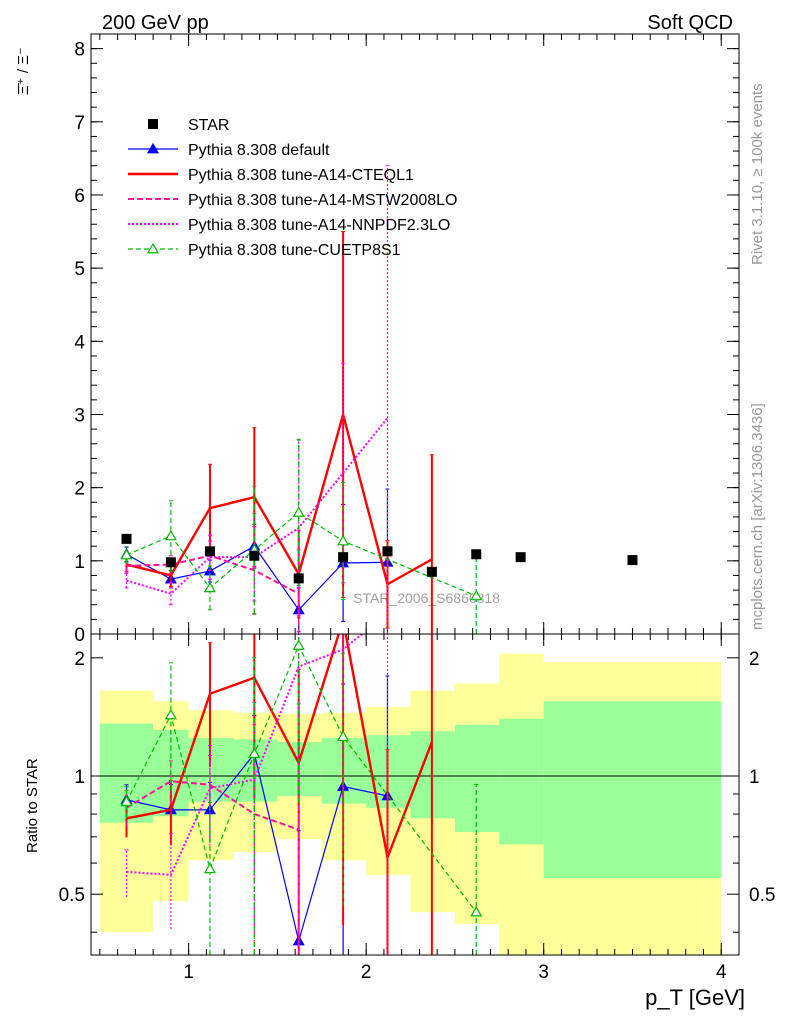  I want to click on x-tick-label: 4, so click(721, 972).